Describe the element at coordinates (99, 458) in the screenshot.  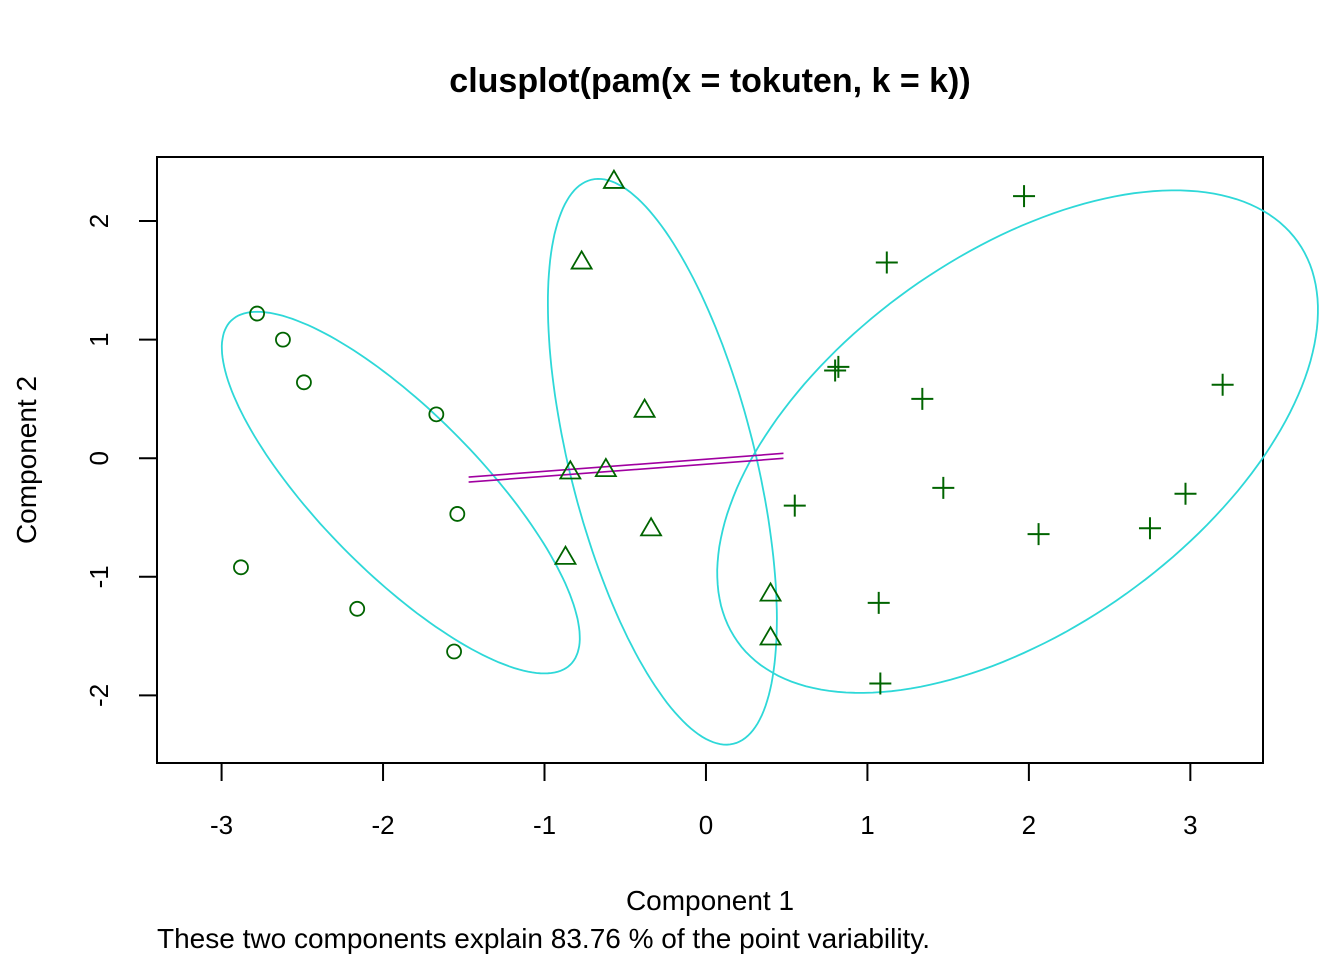
I see `y-tick-label: 0` at that location.